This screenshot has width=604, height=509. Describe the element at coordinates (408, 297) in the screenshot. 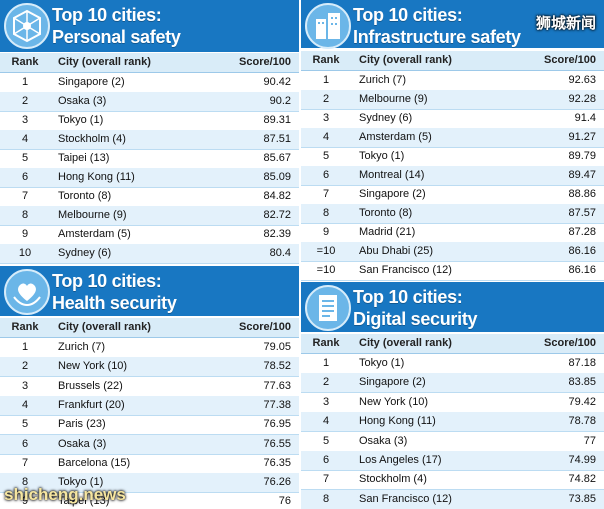

I see `panel-title-line1: Top 10 cities:` at that location.